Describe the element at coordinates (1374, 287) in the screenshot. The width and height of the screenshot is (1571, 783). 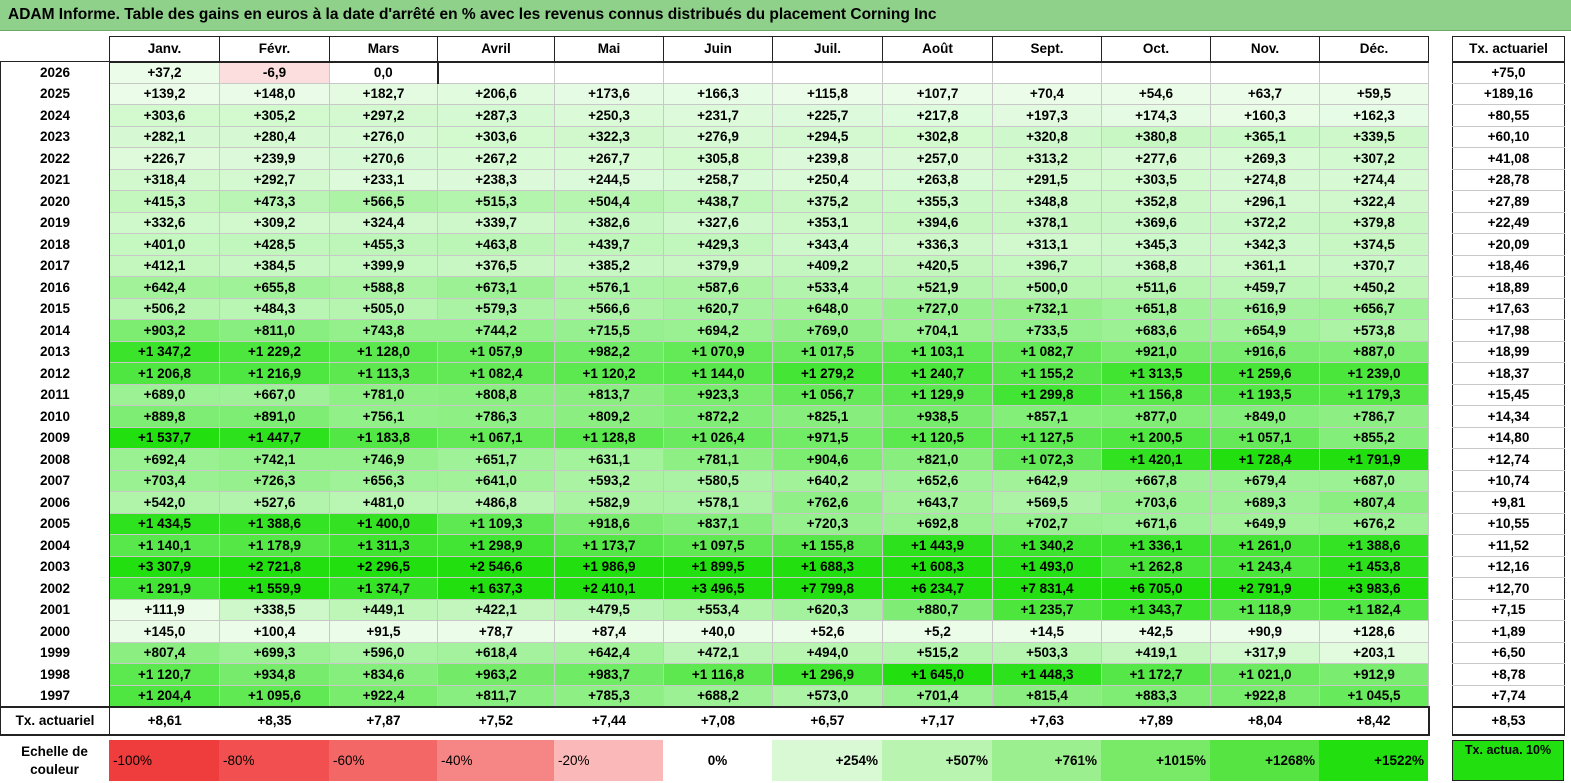
I see `table-cell: +450,2` at that location.